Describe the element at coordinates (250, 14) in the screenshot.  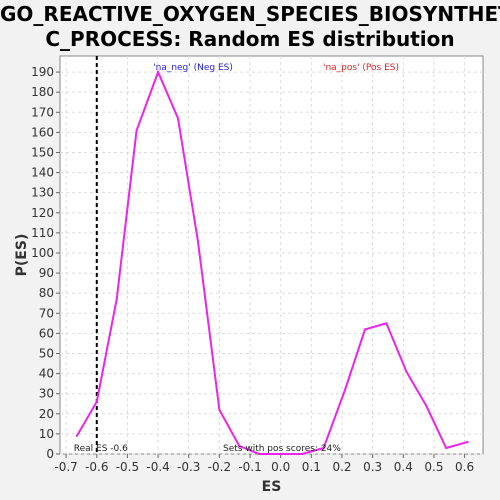
I see `chart-title-line-1: GO_REACTIVE_OXYGEN_SPECIES_BIOSYNTHETI` at that location.